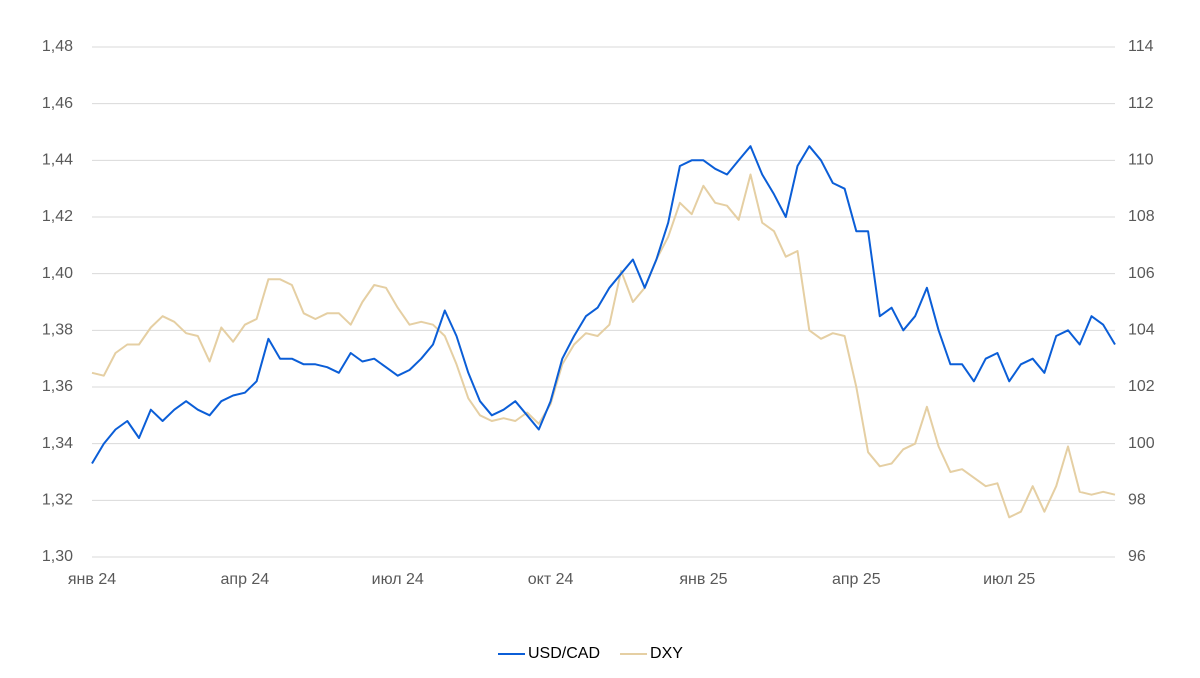 The image size is (1200, 678). What do you see at coordinates (1137, 556) in the screenshot?
I see `y2-tick-label: 96` at bounding box center [1137, 556].